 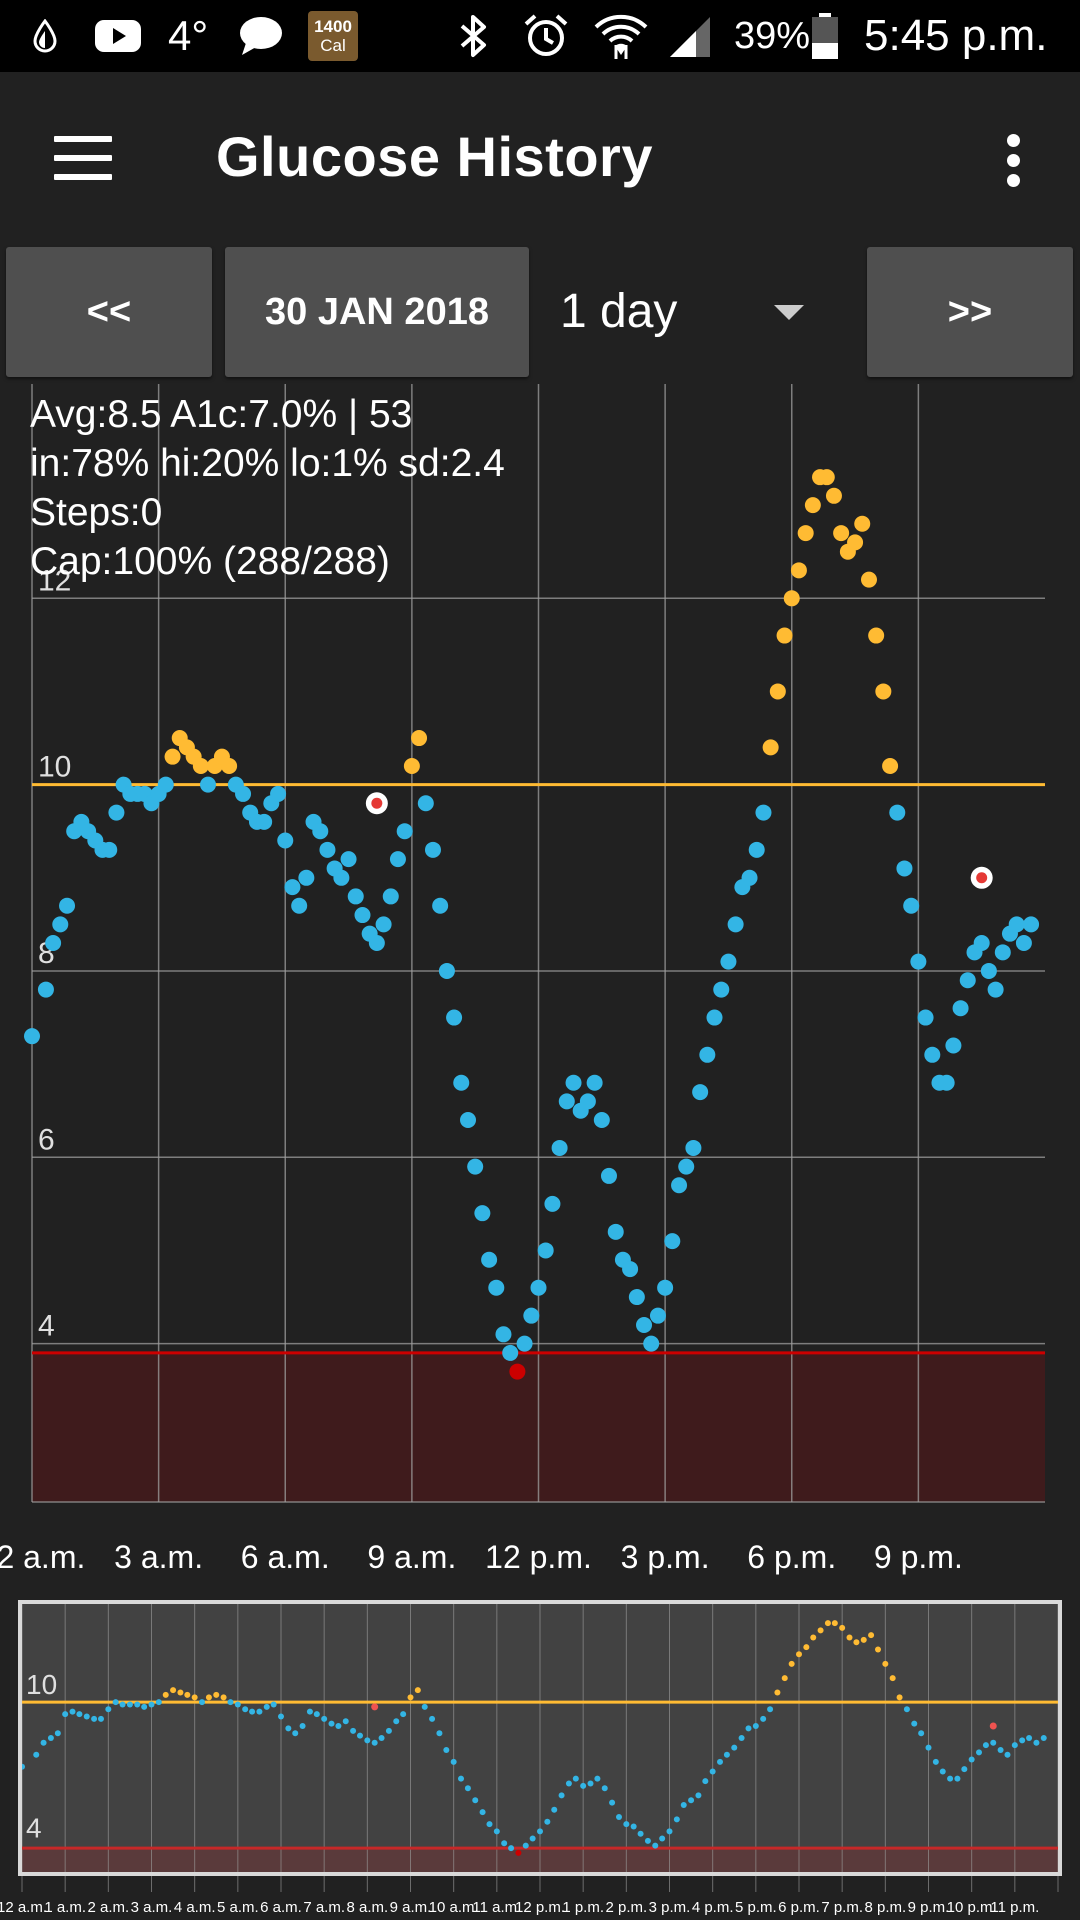 I want to click on stats-line-capture: Cap:100% (288/288), so click(x=210, y=561).